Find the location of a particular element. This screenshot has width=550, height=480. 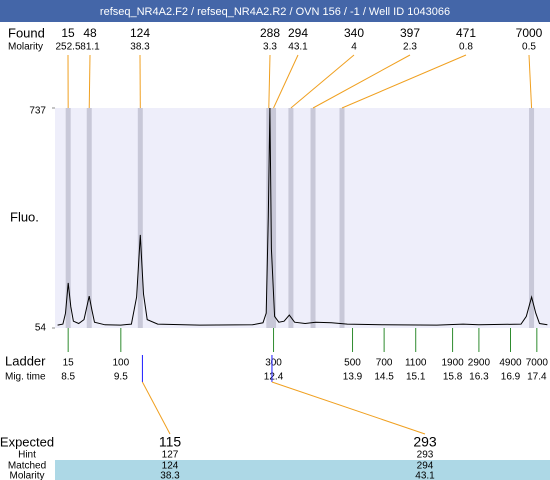

ladder-size: 500 is located at coordinates (352, 363).